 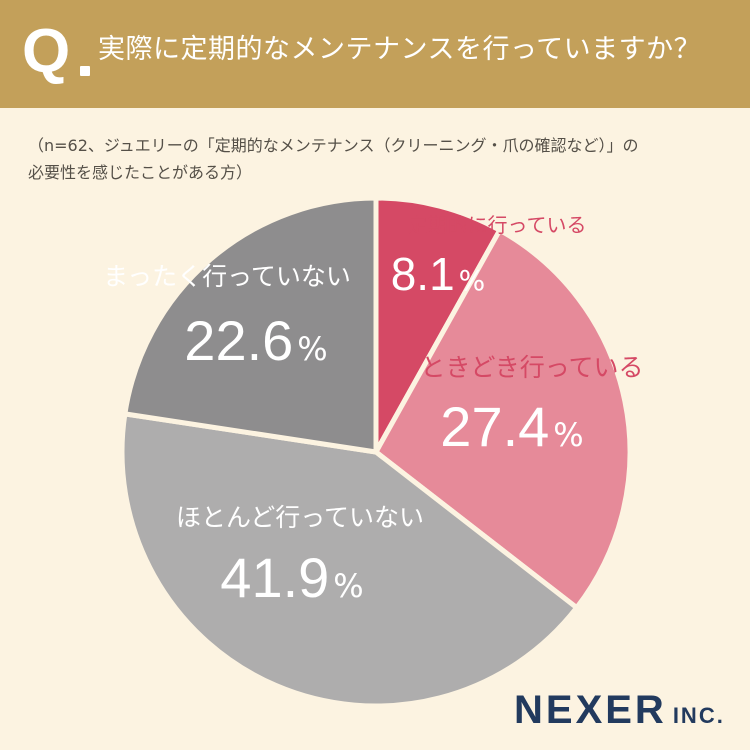 I want to click on brand-logo: NEXER INC., so click(x=619, y=713).